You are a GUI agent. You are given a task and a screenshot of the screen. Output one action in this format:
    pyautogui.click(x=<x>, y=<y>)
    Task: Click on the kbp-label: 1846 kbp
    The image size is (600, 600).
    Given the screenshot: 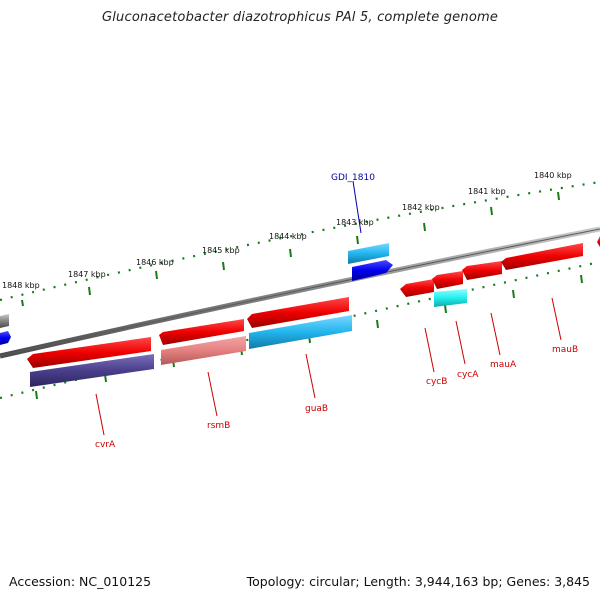 What is the action you would take?
    pyautogui.click(x=155, y=262)
    